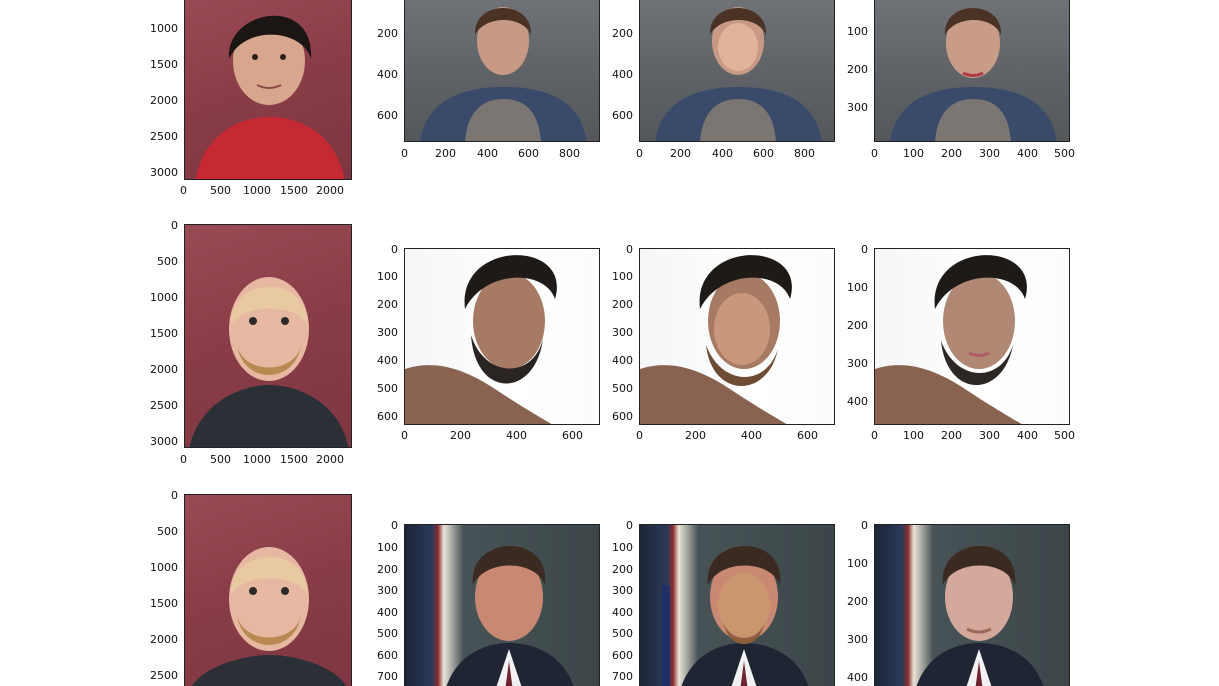  I want to click on row1-blended-ytick-0: 100, so click(857, 31).